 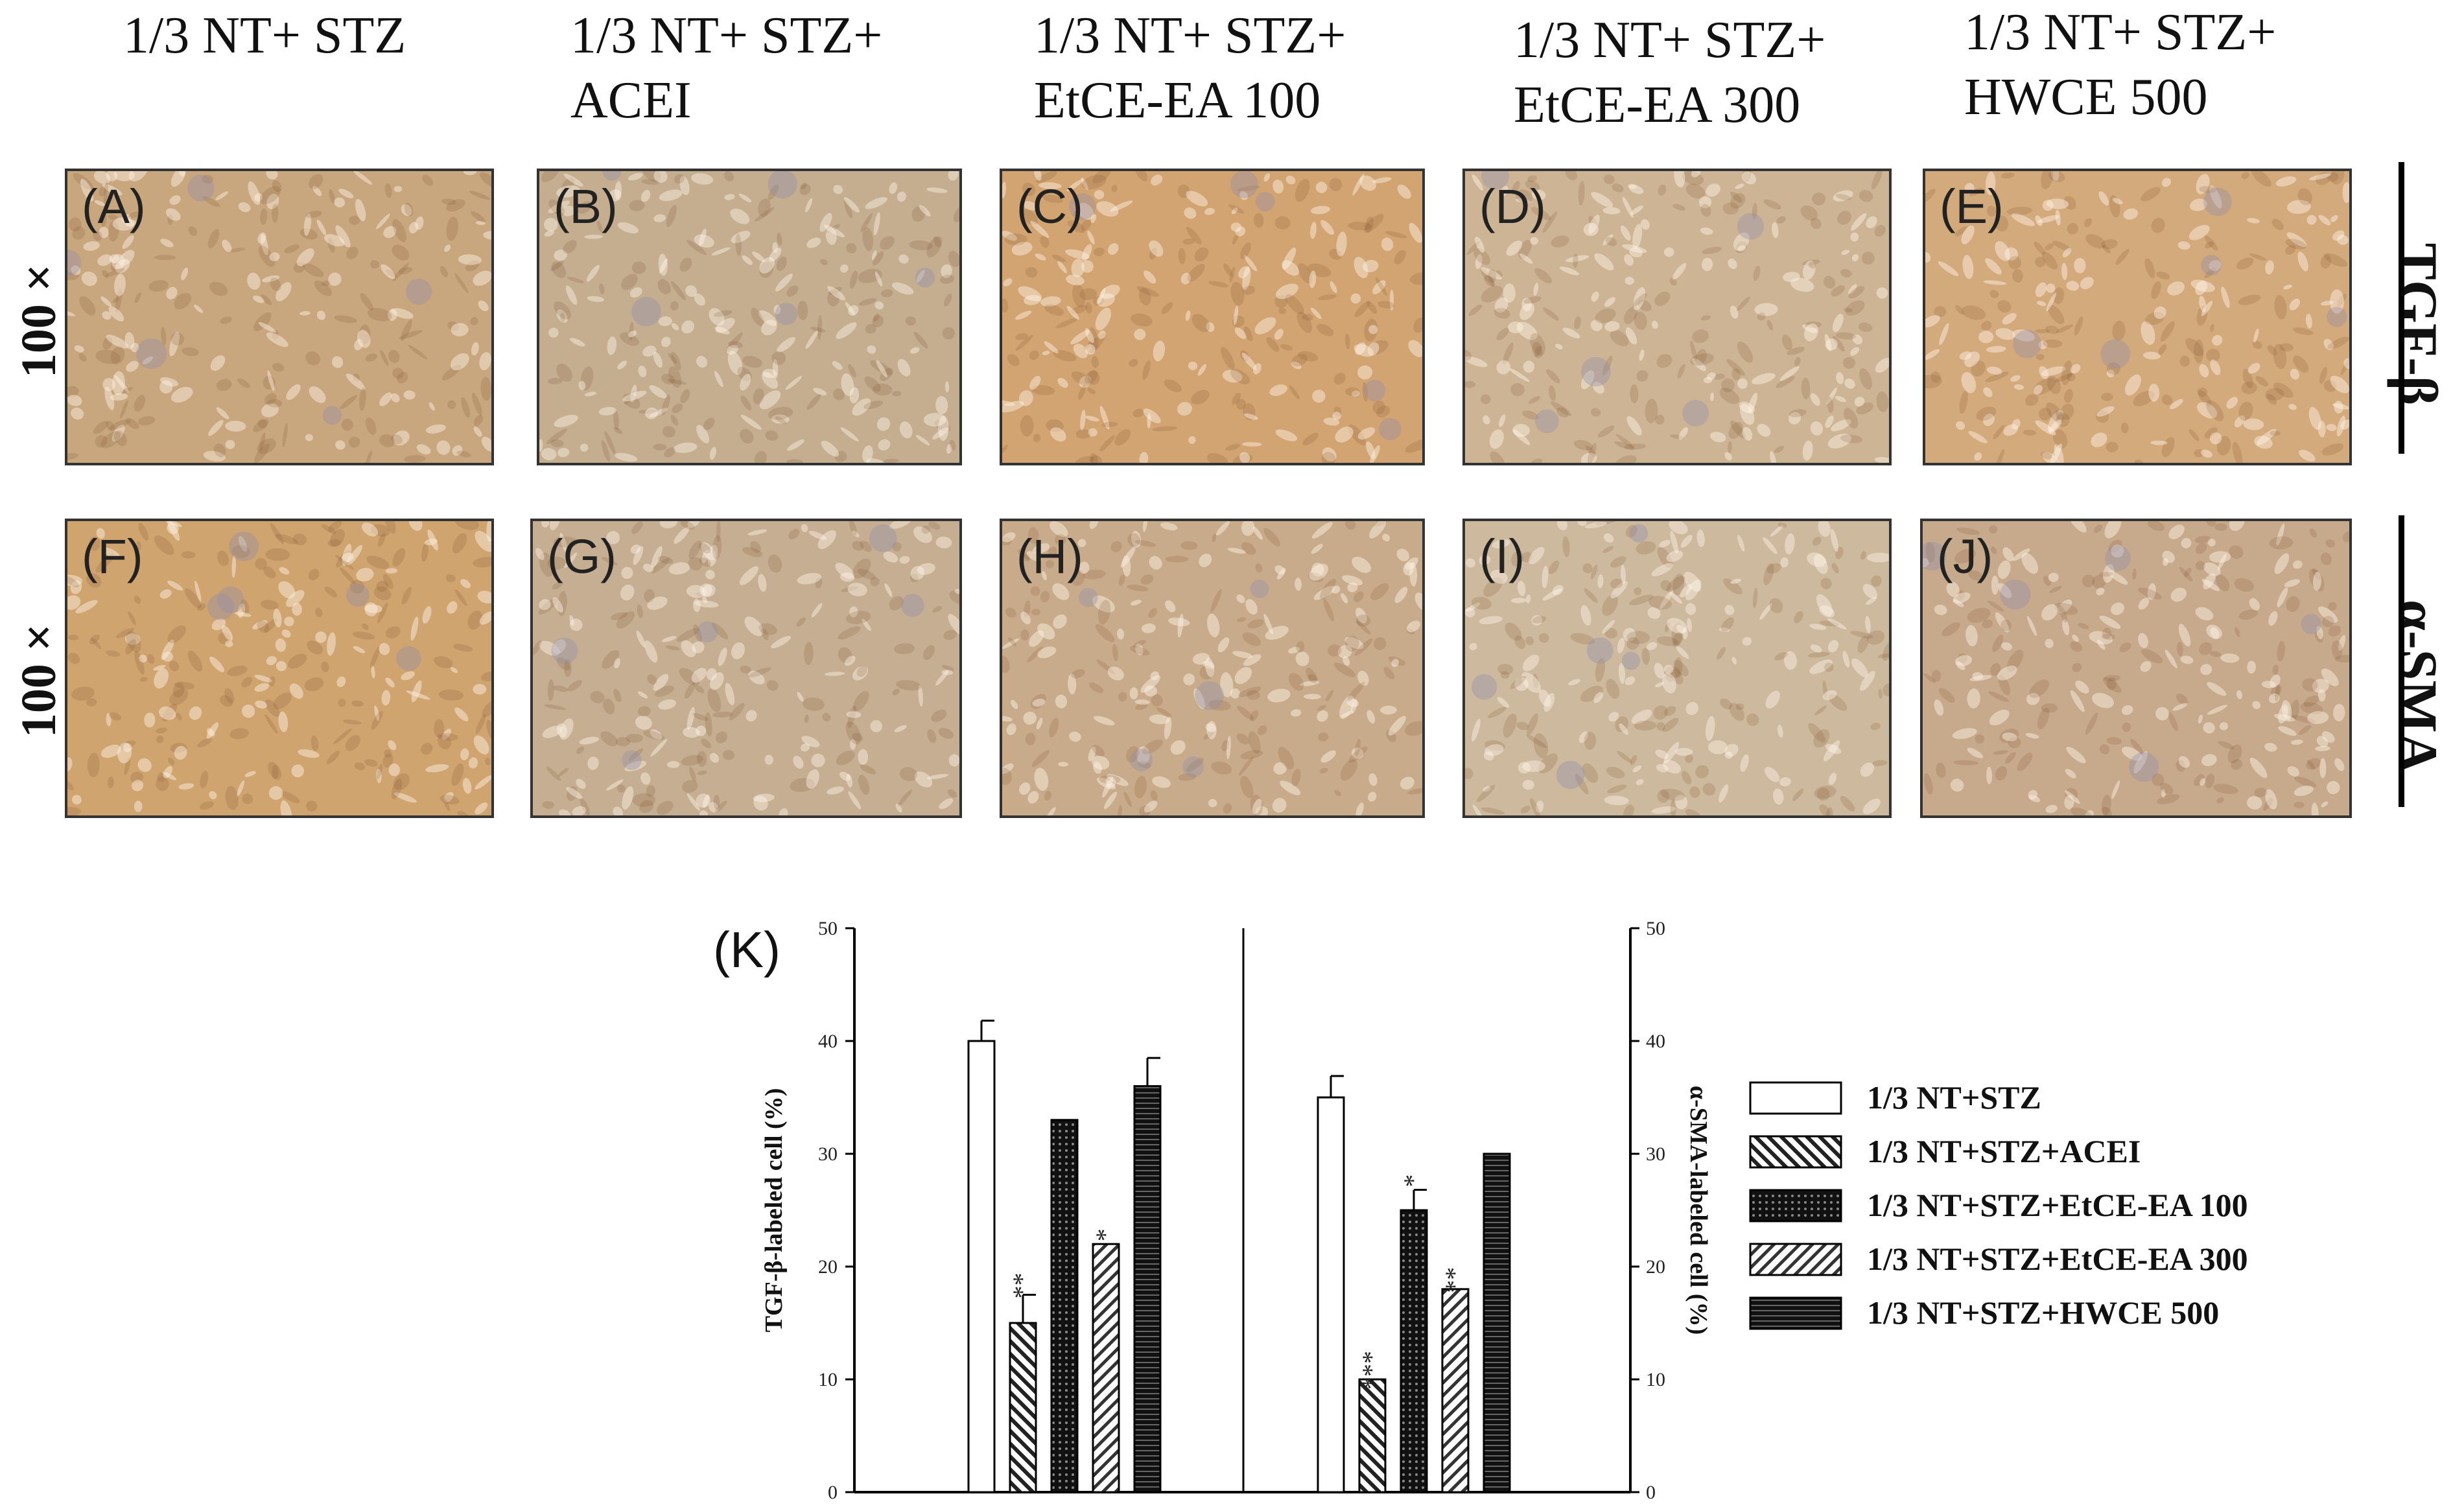 What do you see at coordinates (1965, 556) in the screenshot?
I see `panel-label: (J)` at bounding box center [1965, 556].